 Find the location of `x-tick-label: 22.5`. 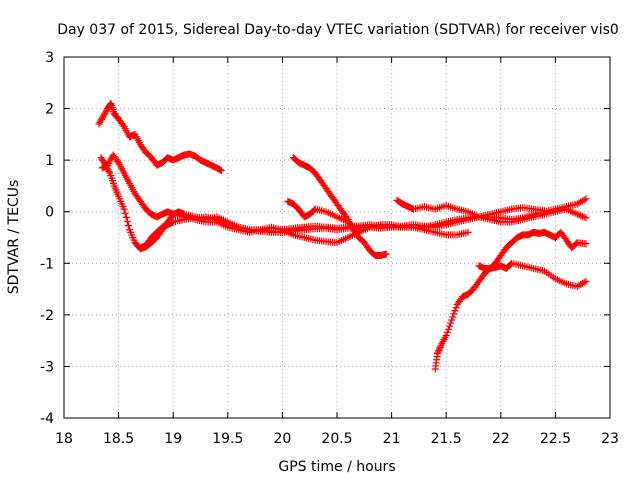

x-tick-label: 22.5 is located at coordinates (555, 439).